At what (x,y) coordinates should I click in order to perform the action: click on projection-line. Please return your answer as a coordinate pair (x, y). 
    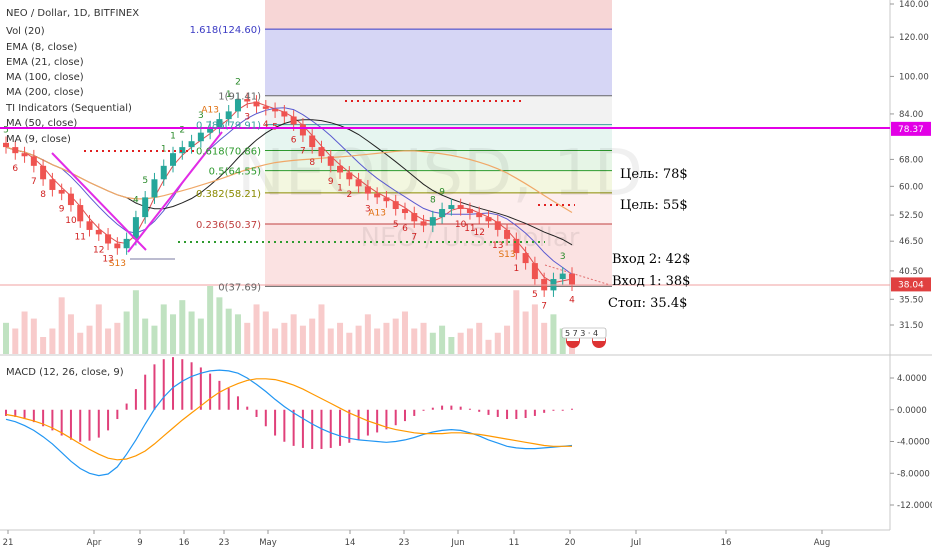
    Looking at the image, I should click on (577, 275).